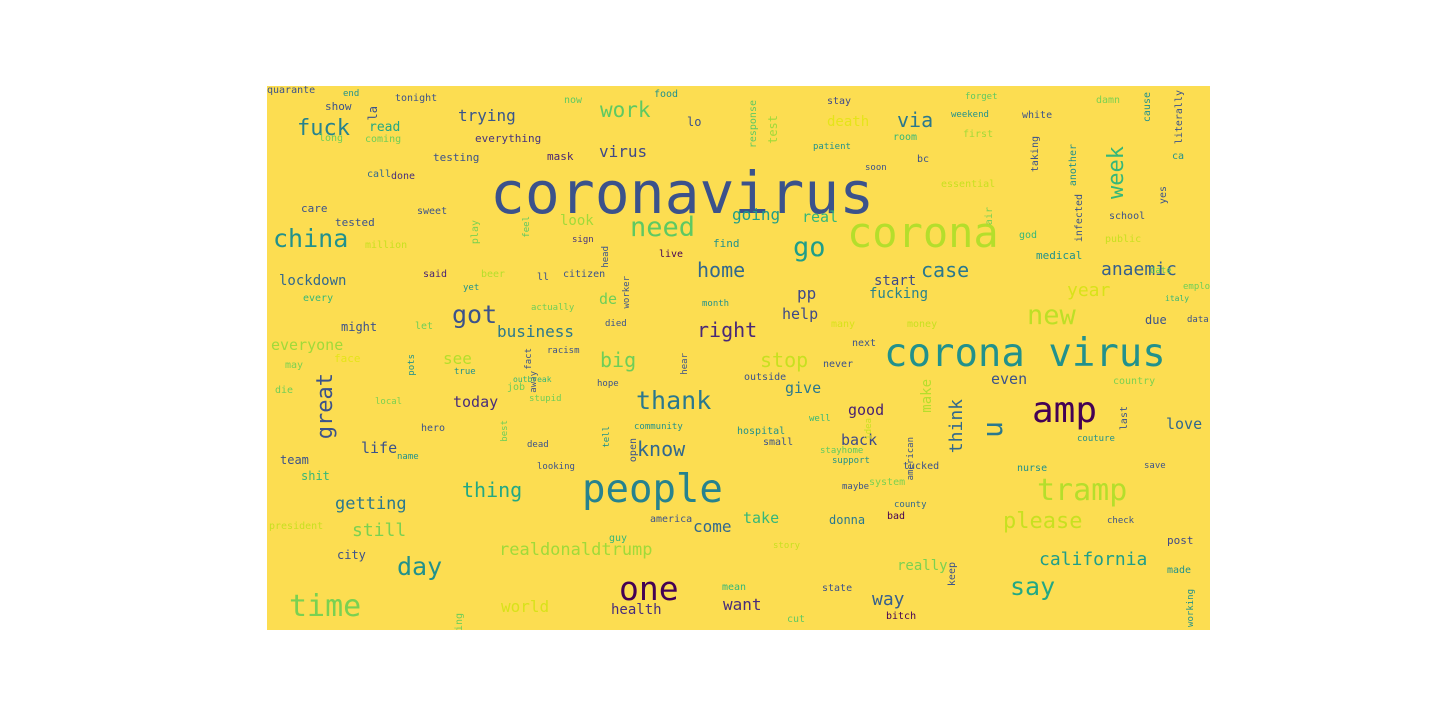 The height and width of the screenshot is (720, 1440). What do you see at coordinates (992, 429) in the screenshot?
I see `cloud-word: u` at bounding box center [992, 429].